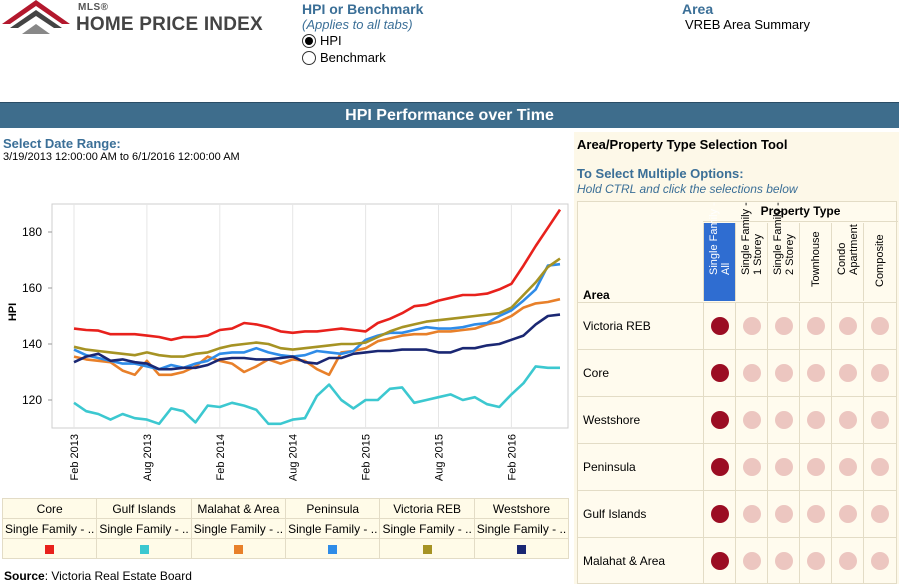 The height and width of the screenshot is (585, 899). Describe the element at coordinates (617, 326) in the screenshot. I see `area-row-label: Victoria REB` at that location.